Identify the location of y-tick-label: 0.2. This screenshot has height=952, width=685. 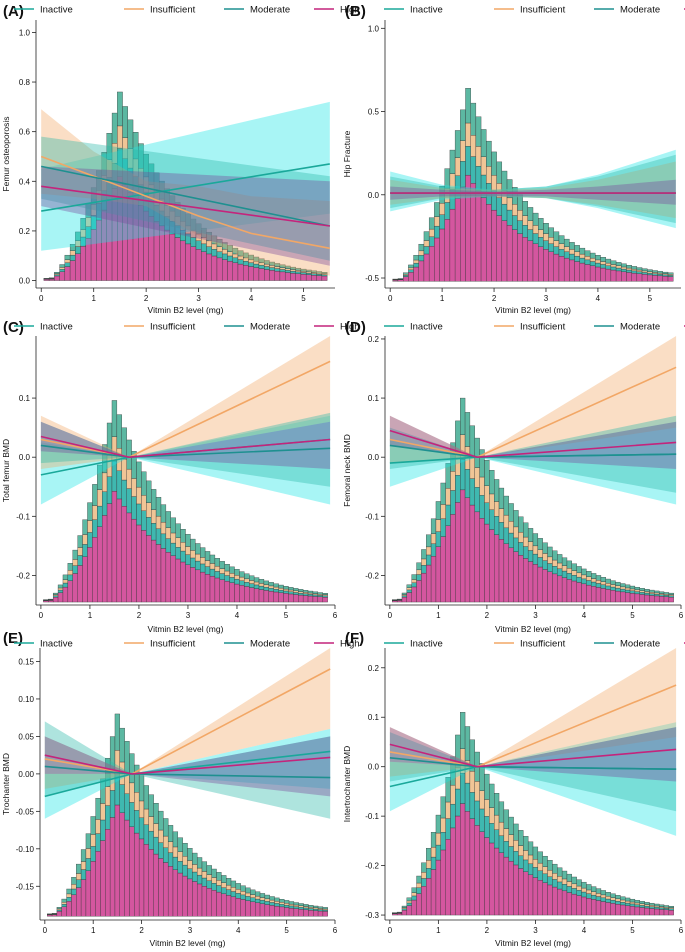
(25, 231).